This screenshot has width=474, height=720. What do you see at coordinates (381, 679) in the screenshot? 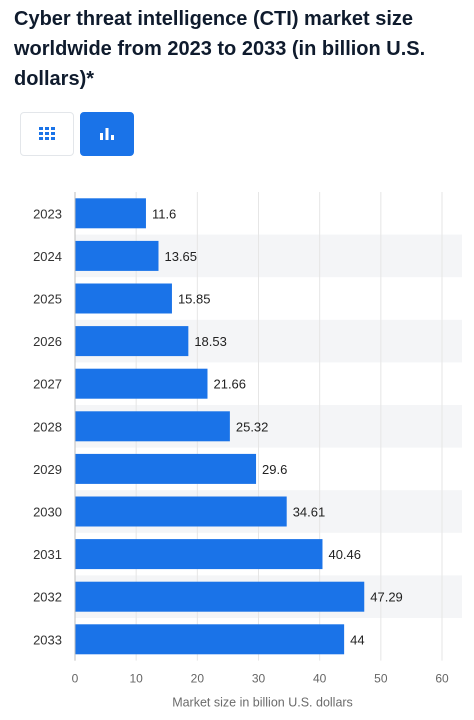
I see `x-tick-label: 50` at bounding box center [381, 679].